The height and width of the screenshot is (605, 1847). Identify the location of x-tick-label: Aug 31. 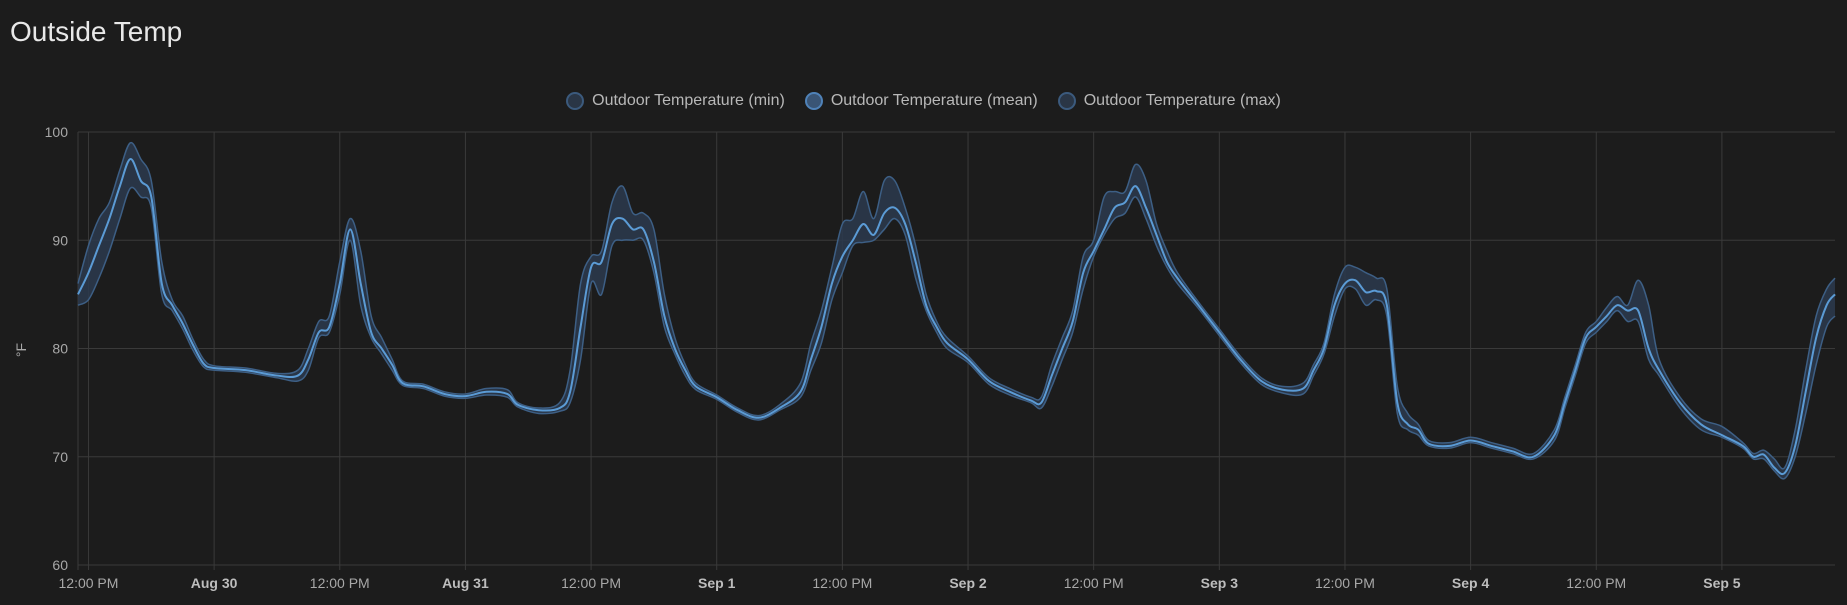
(465, 583).